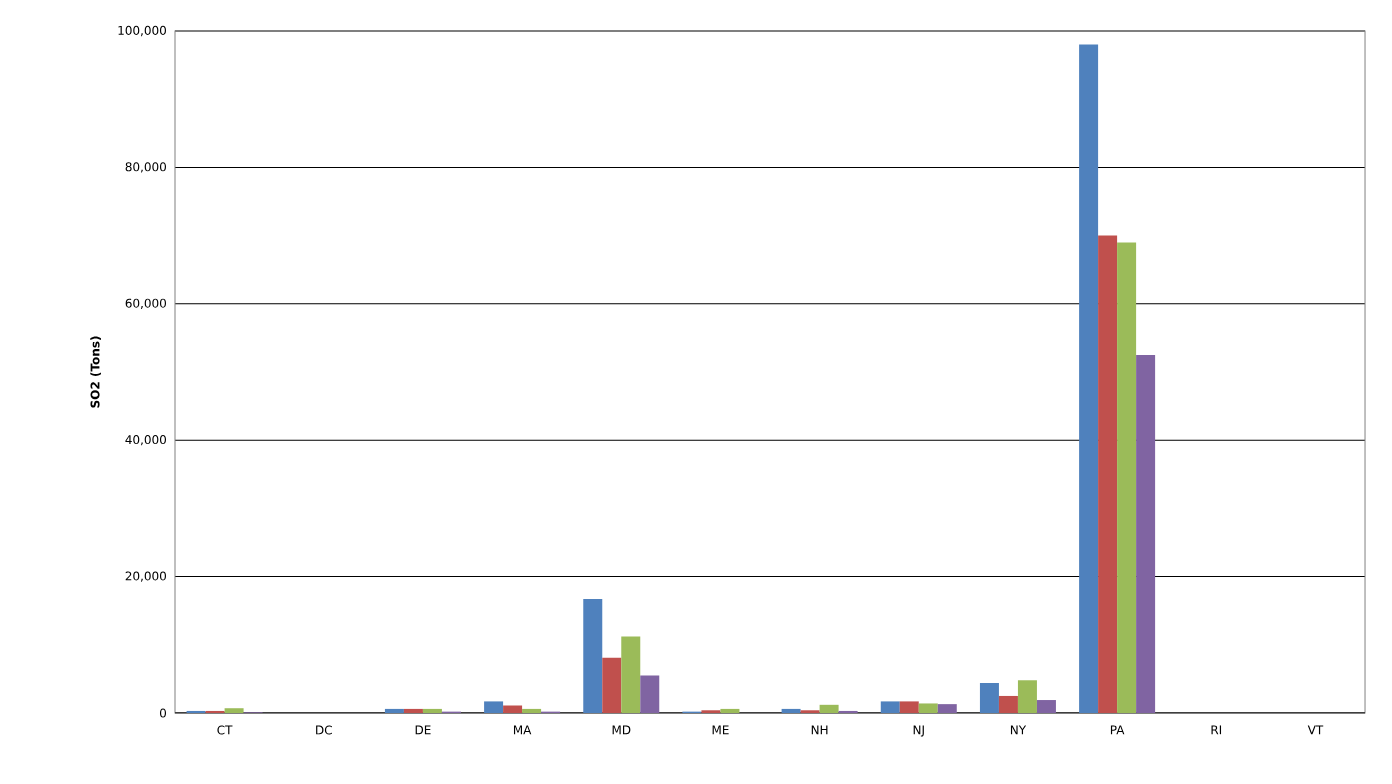 This screenshot has width=1392, height=784. What do you see at coordinates (621, 730) in the screenshot?
I see `x-tick-label: MD` at bounding box center [621, 730].